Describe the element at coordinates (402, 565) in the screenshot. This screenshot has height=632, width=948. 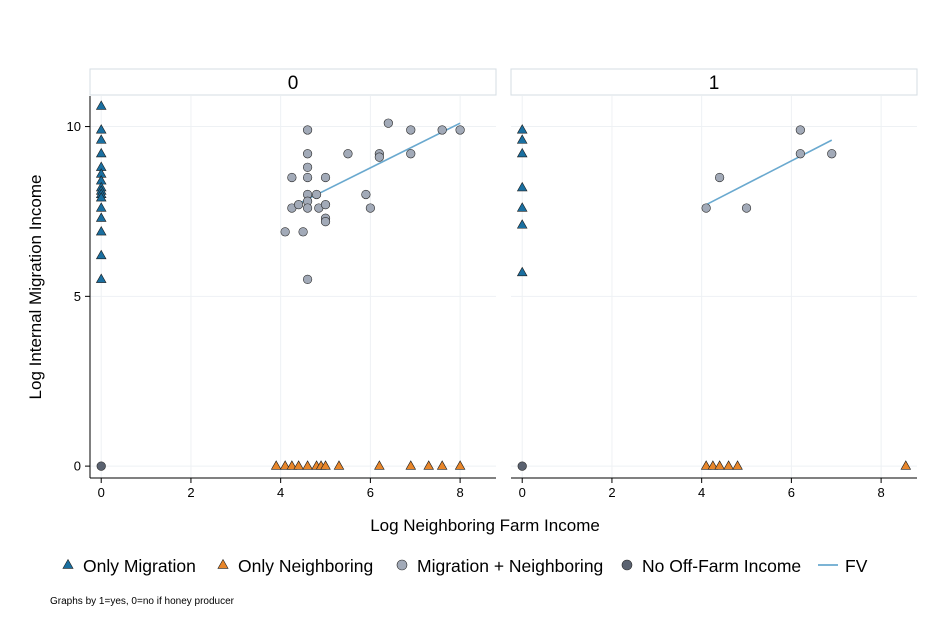
I see `legend-marker-migration_neighboring` at that location.